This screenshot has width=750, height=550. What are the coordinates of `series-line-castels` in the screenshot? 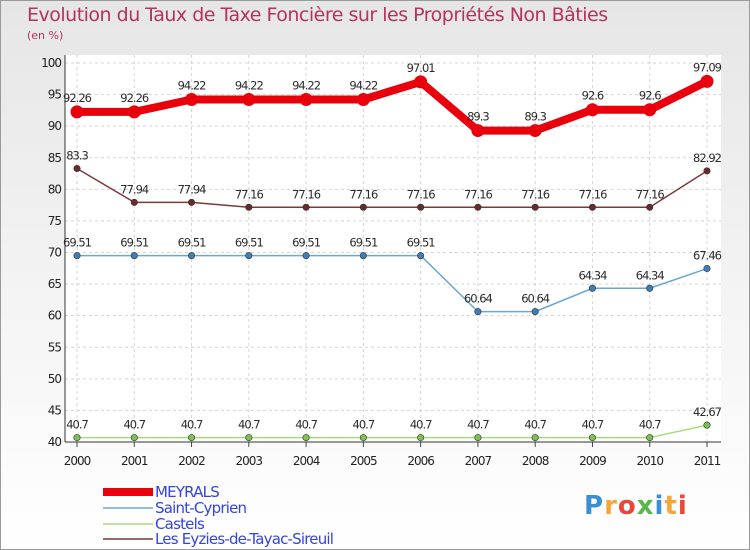 It's located at (392, 431).